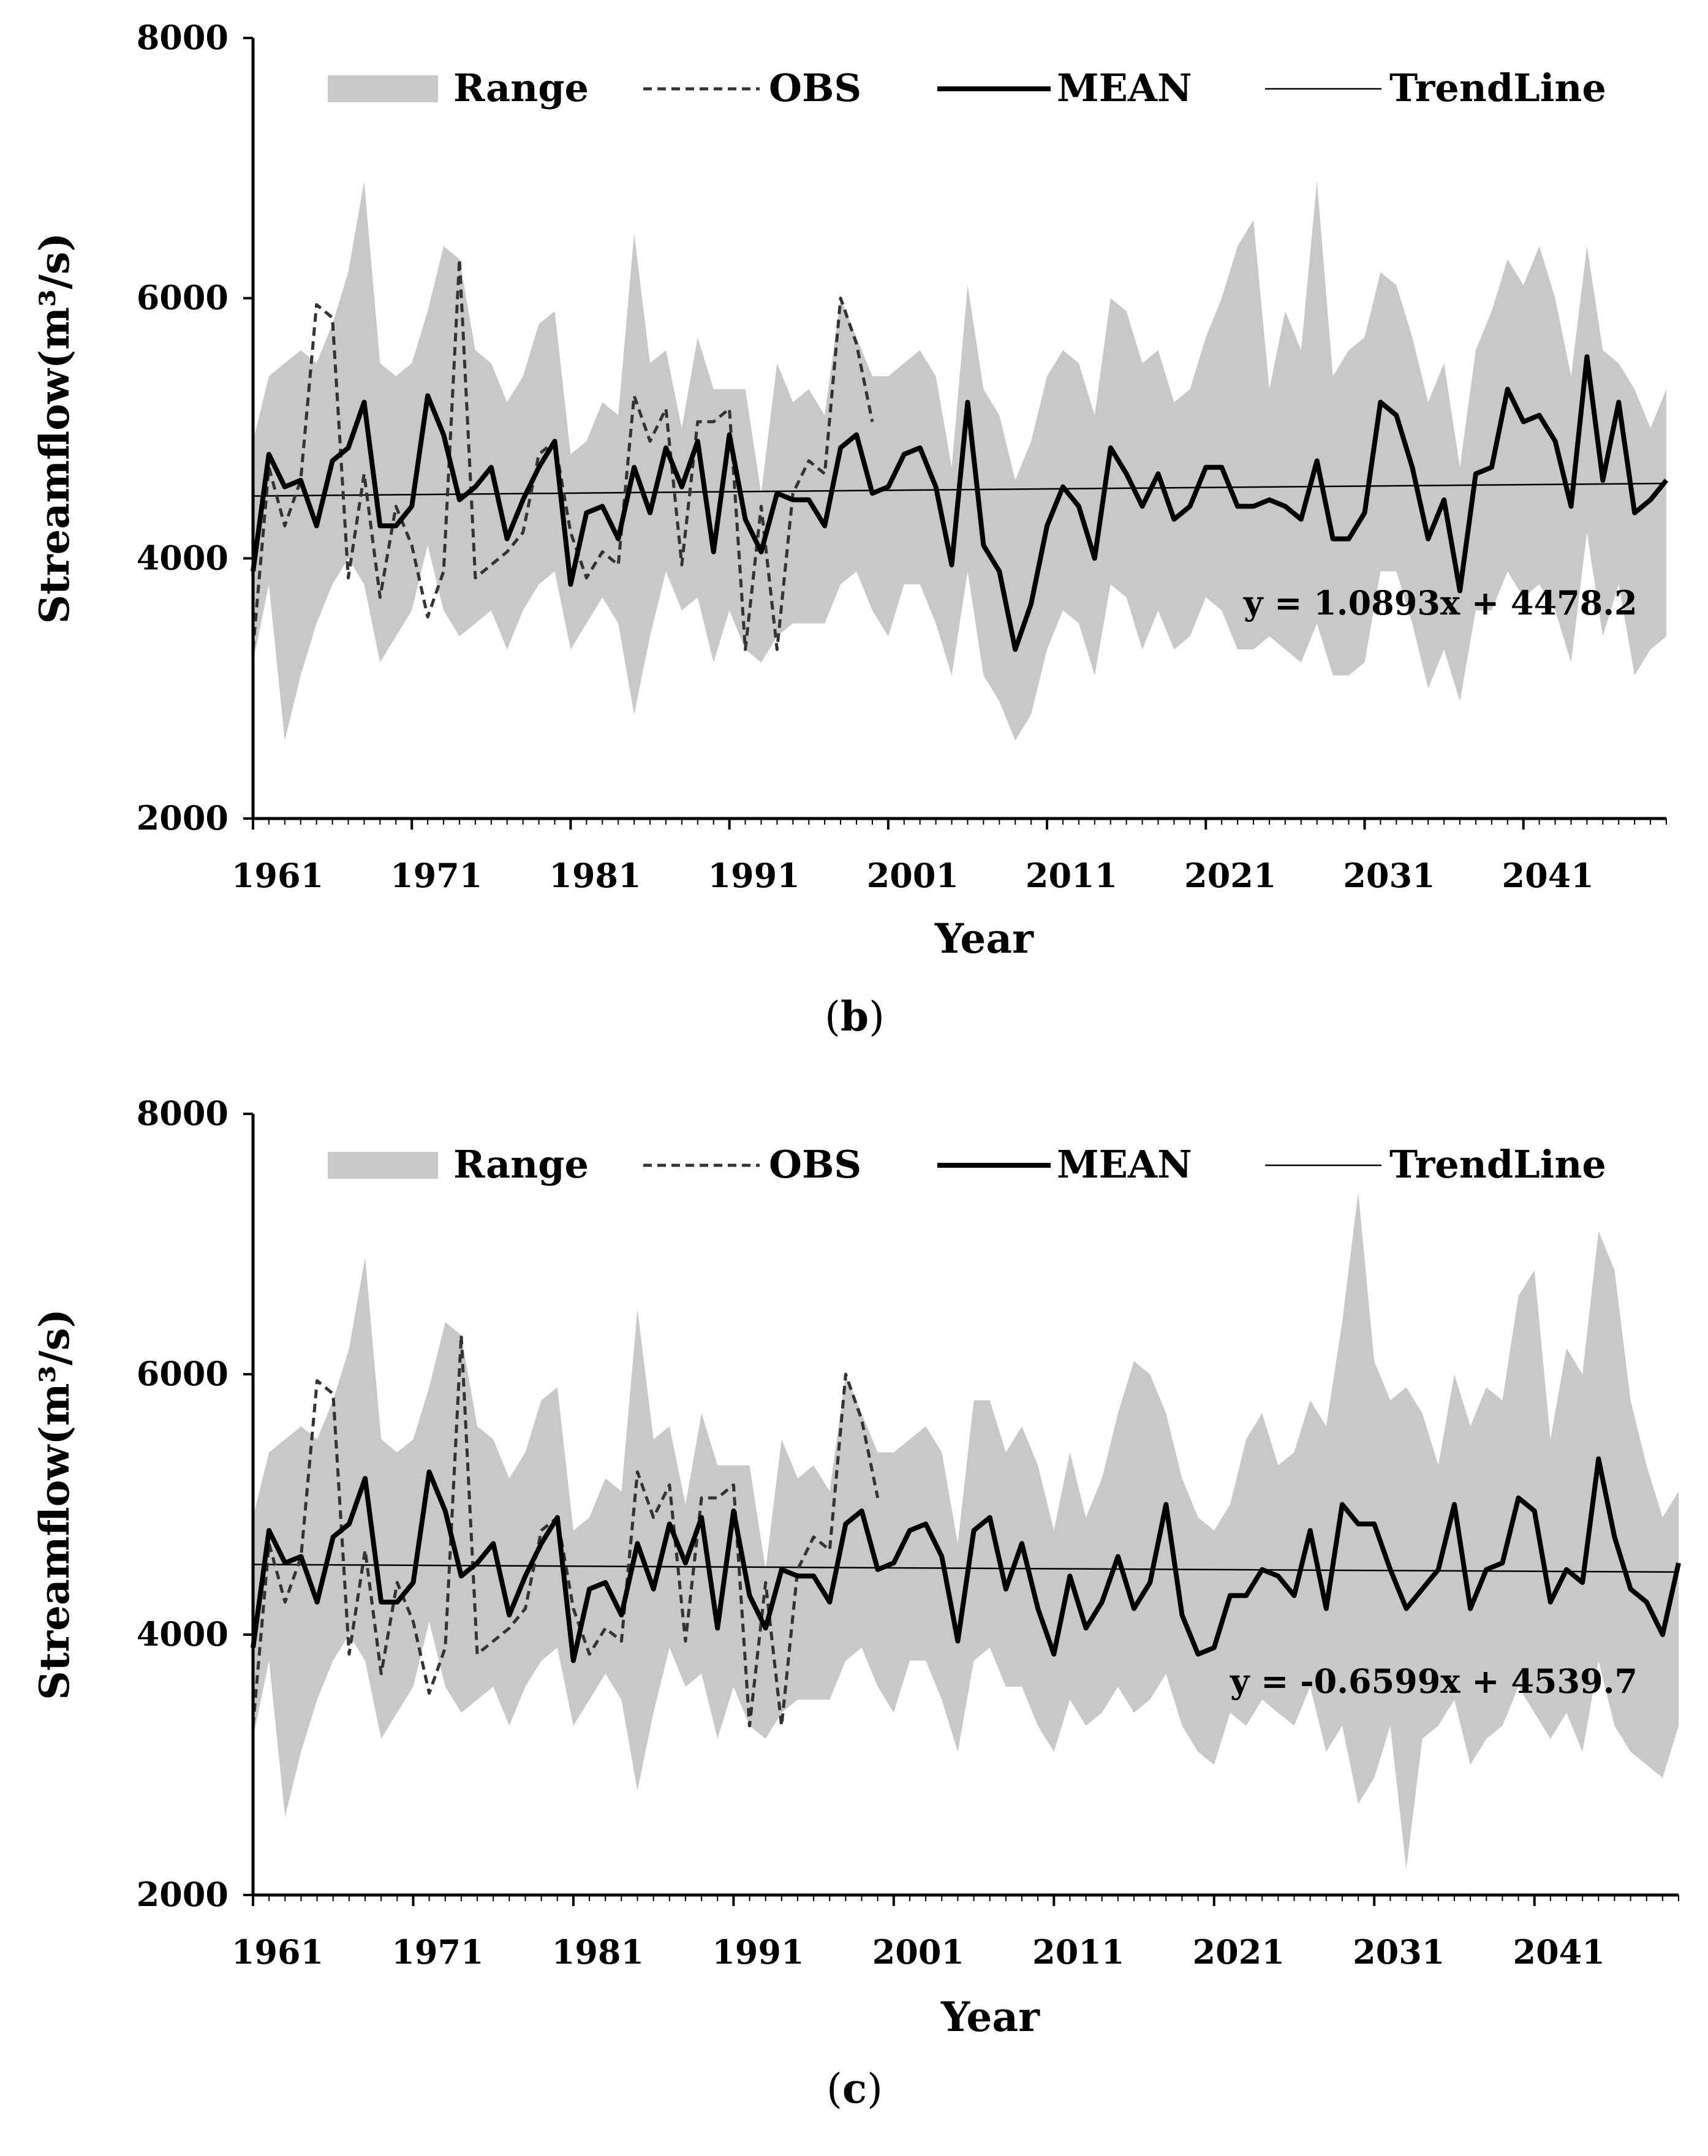  Describe the element at coordinates (966, 1568) in the screenshot. I see `trend-line` at that location.